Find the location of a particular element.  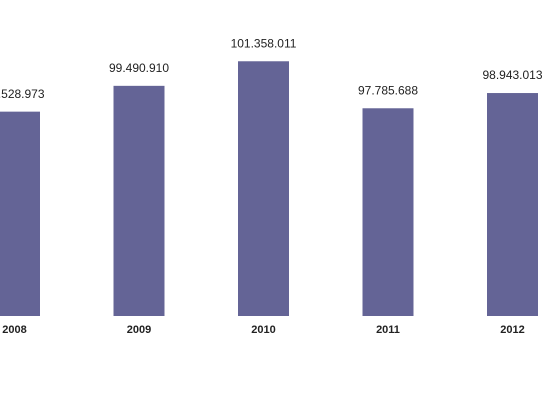

value-label: 101.358.011 is located at coordinates (264, 43).